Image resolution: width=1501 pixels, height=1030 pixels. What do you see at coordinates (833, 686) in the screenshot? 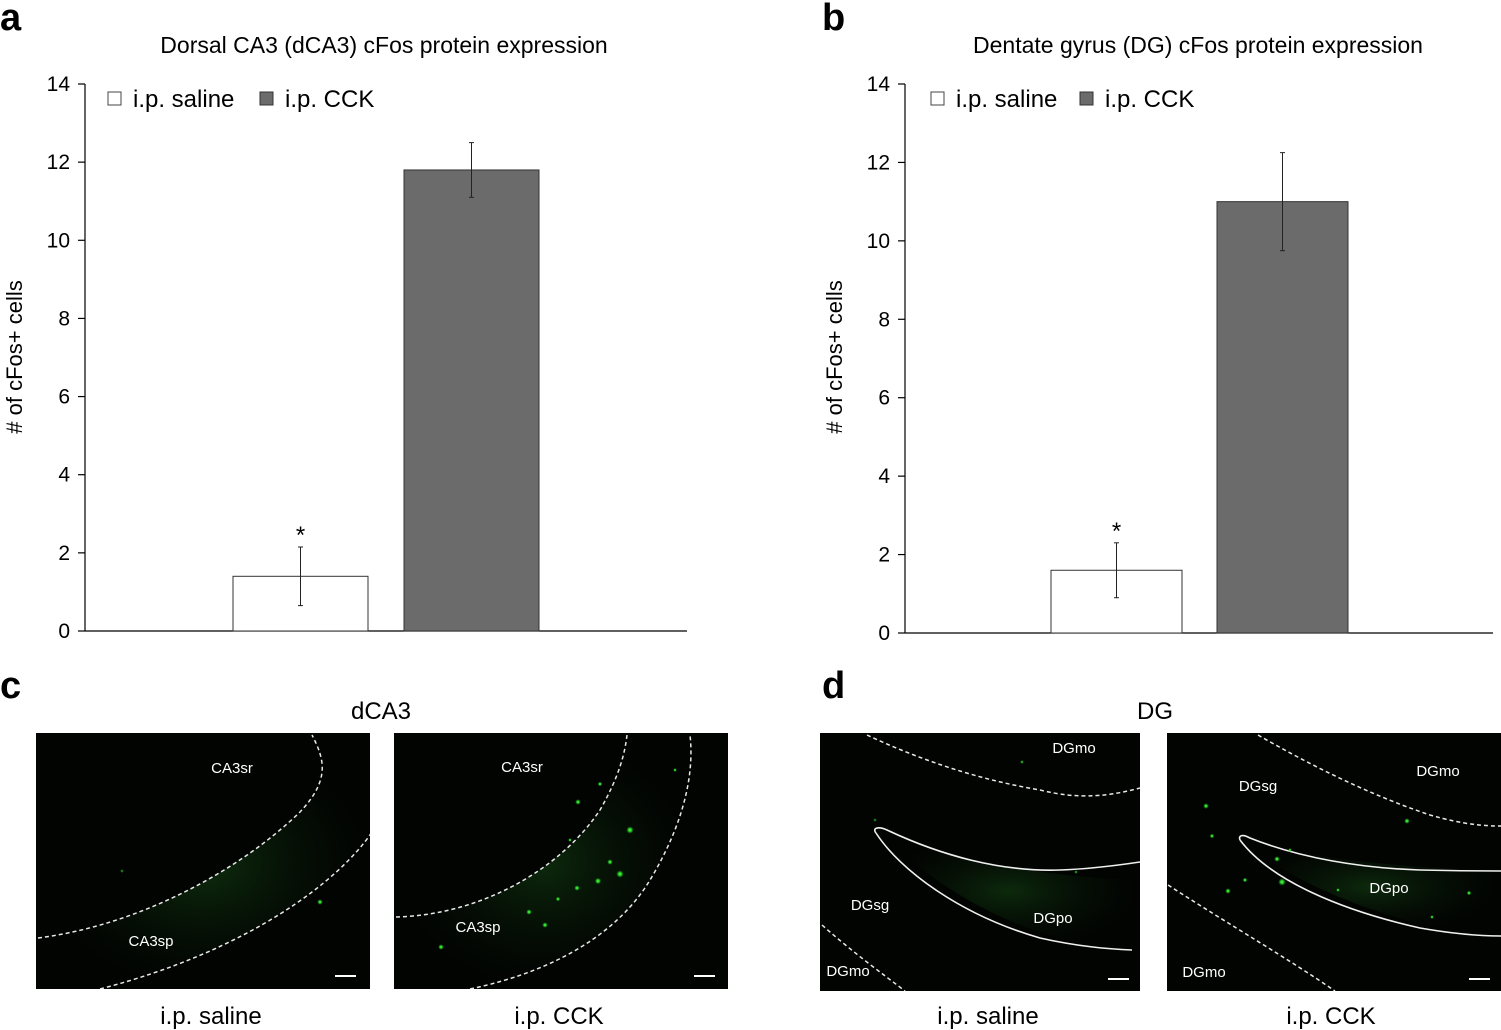
I see `panel-letter-d: d` at bounding box center [833, 686].